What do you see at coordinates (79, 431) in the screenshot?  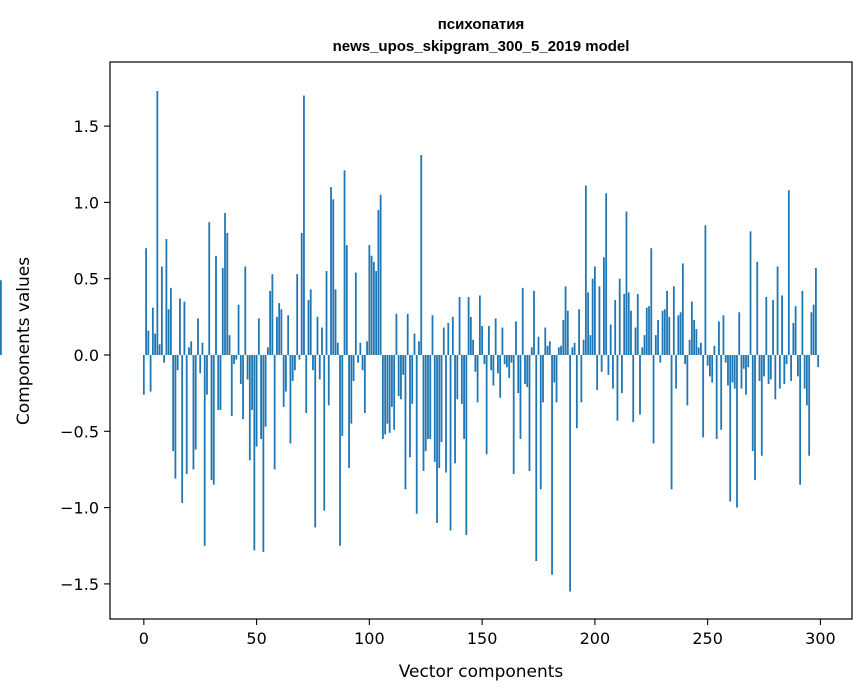 I see `y-tick-label: −0.5` at bounding box center [79, 431].